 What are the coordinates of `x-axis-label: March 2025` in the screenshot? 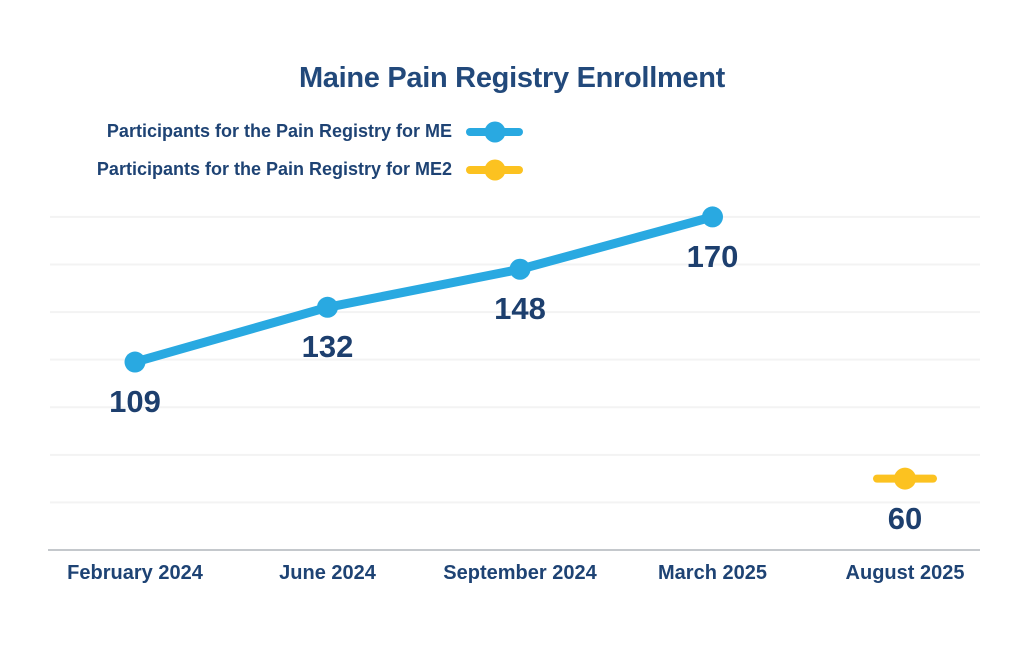 It's located at (712, 573).